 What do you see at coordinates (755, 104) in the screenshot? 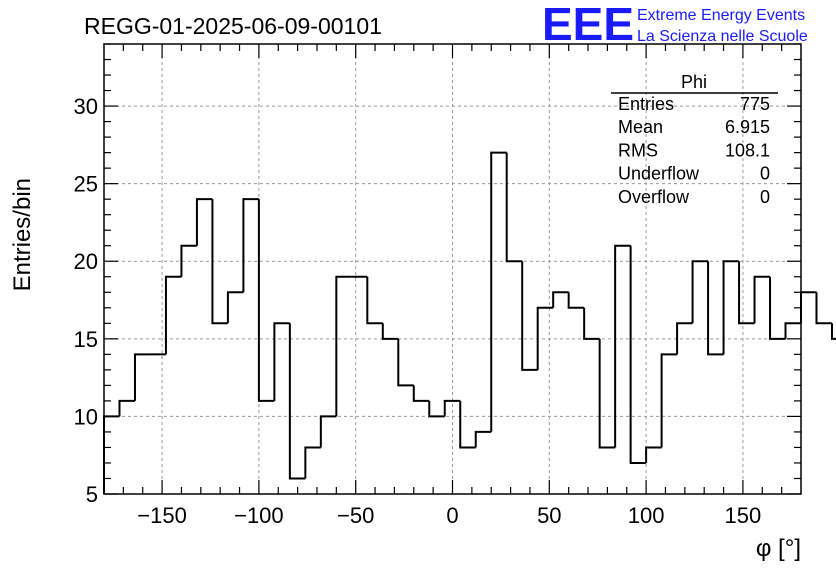
I see `stats-value: 775` at bounding box center [755, 104].